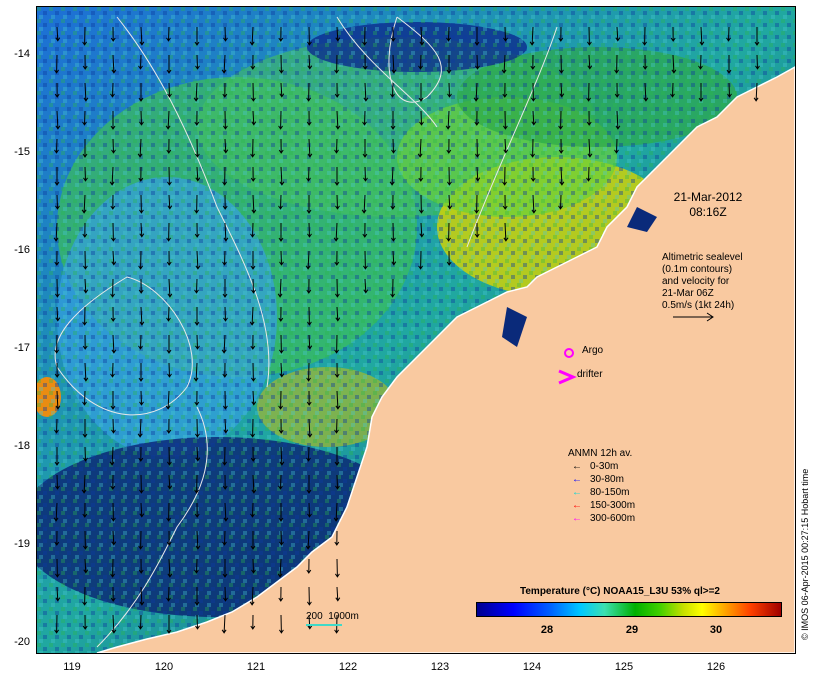 The image size is (820, 680). What do you see at coordinates (604, 466) in the screenshot?
I see `anmn-item-label: 0-30m` at bounding box center [604, 466].